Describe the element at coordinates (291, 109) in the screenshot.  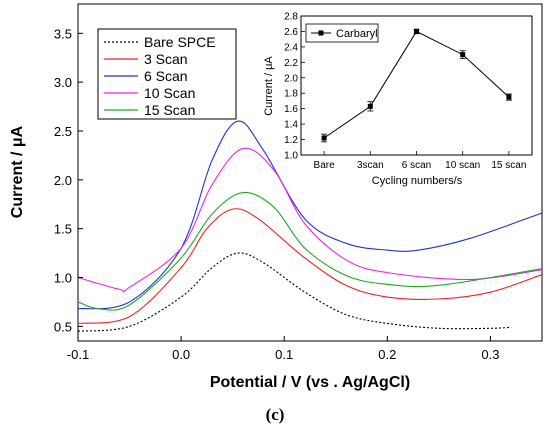
I see `inset-y-tick-label: 1.6` at that location.